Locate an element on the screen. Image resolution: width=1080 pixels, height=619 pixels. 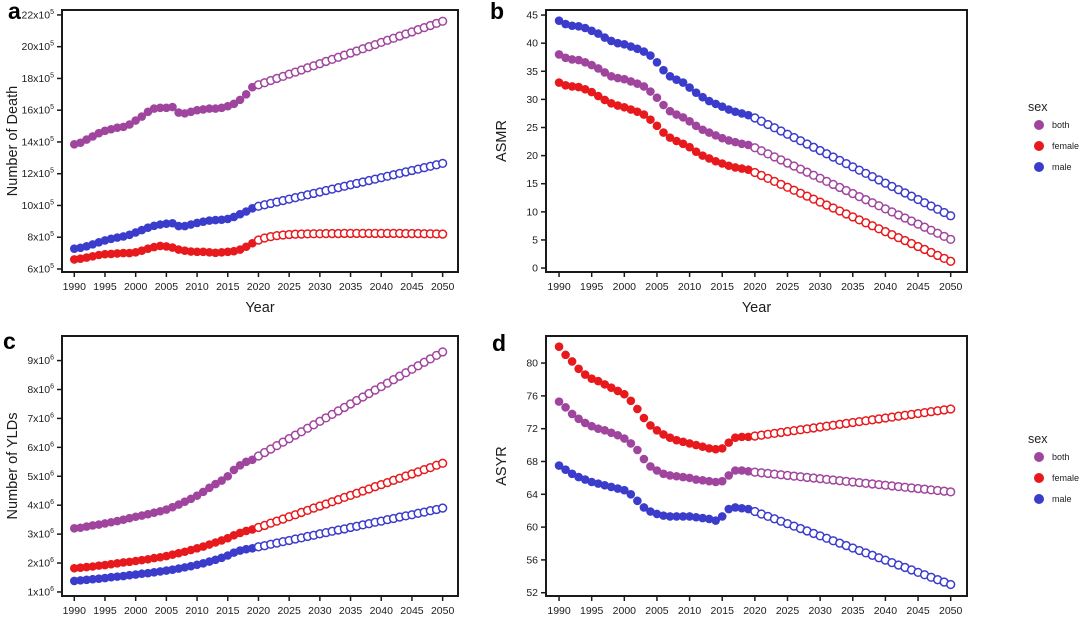
panel-b-letter: b is located at coordinates (497, 12).